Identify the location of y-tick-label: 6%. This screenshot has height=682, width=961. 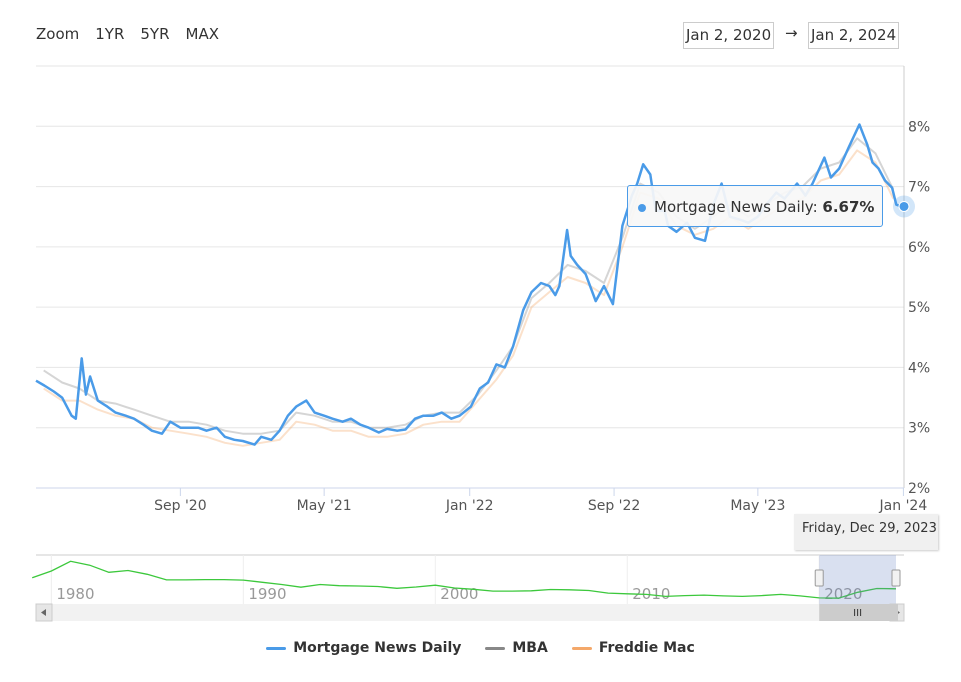
(919, 248).